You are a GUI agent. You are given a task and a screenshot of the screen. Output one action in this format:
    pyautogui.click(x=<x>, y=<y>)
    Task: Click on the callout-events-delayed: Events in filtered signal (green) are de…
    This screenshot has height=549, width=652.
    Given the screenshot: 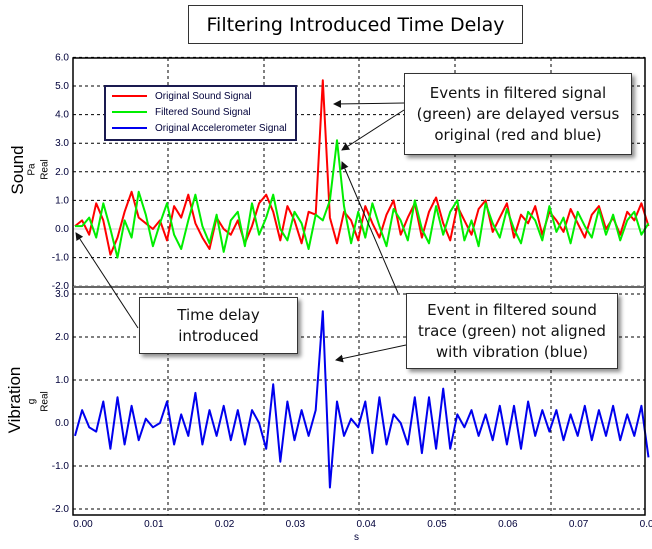 What is the action you would take?
    pyautogui.click(x=518, y=114)
    